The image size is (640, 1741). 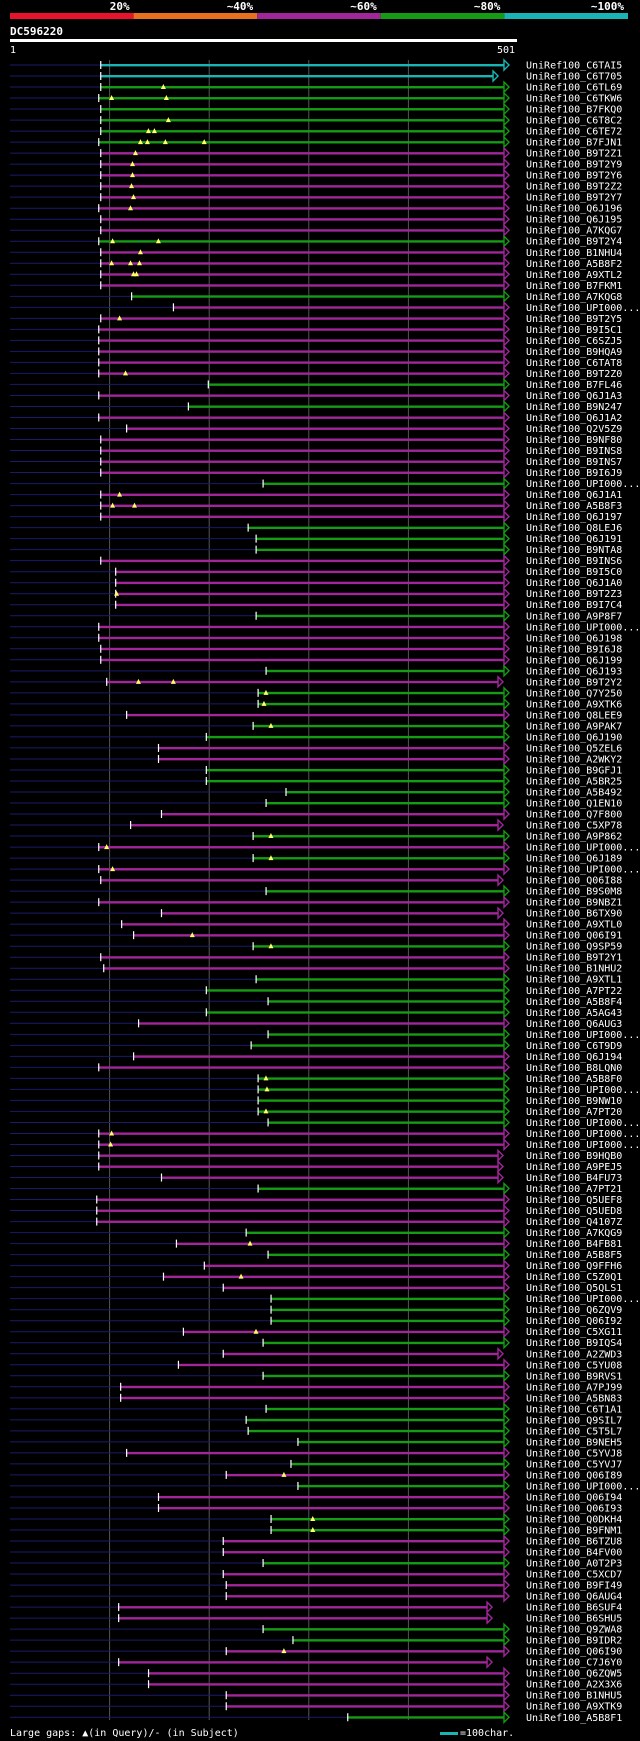 What do you see at coordinates (574, 1332) in the screenshot?
I see `hit-label: UniRef100_C5XG11` at bounding box center [574, 1332].